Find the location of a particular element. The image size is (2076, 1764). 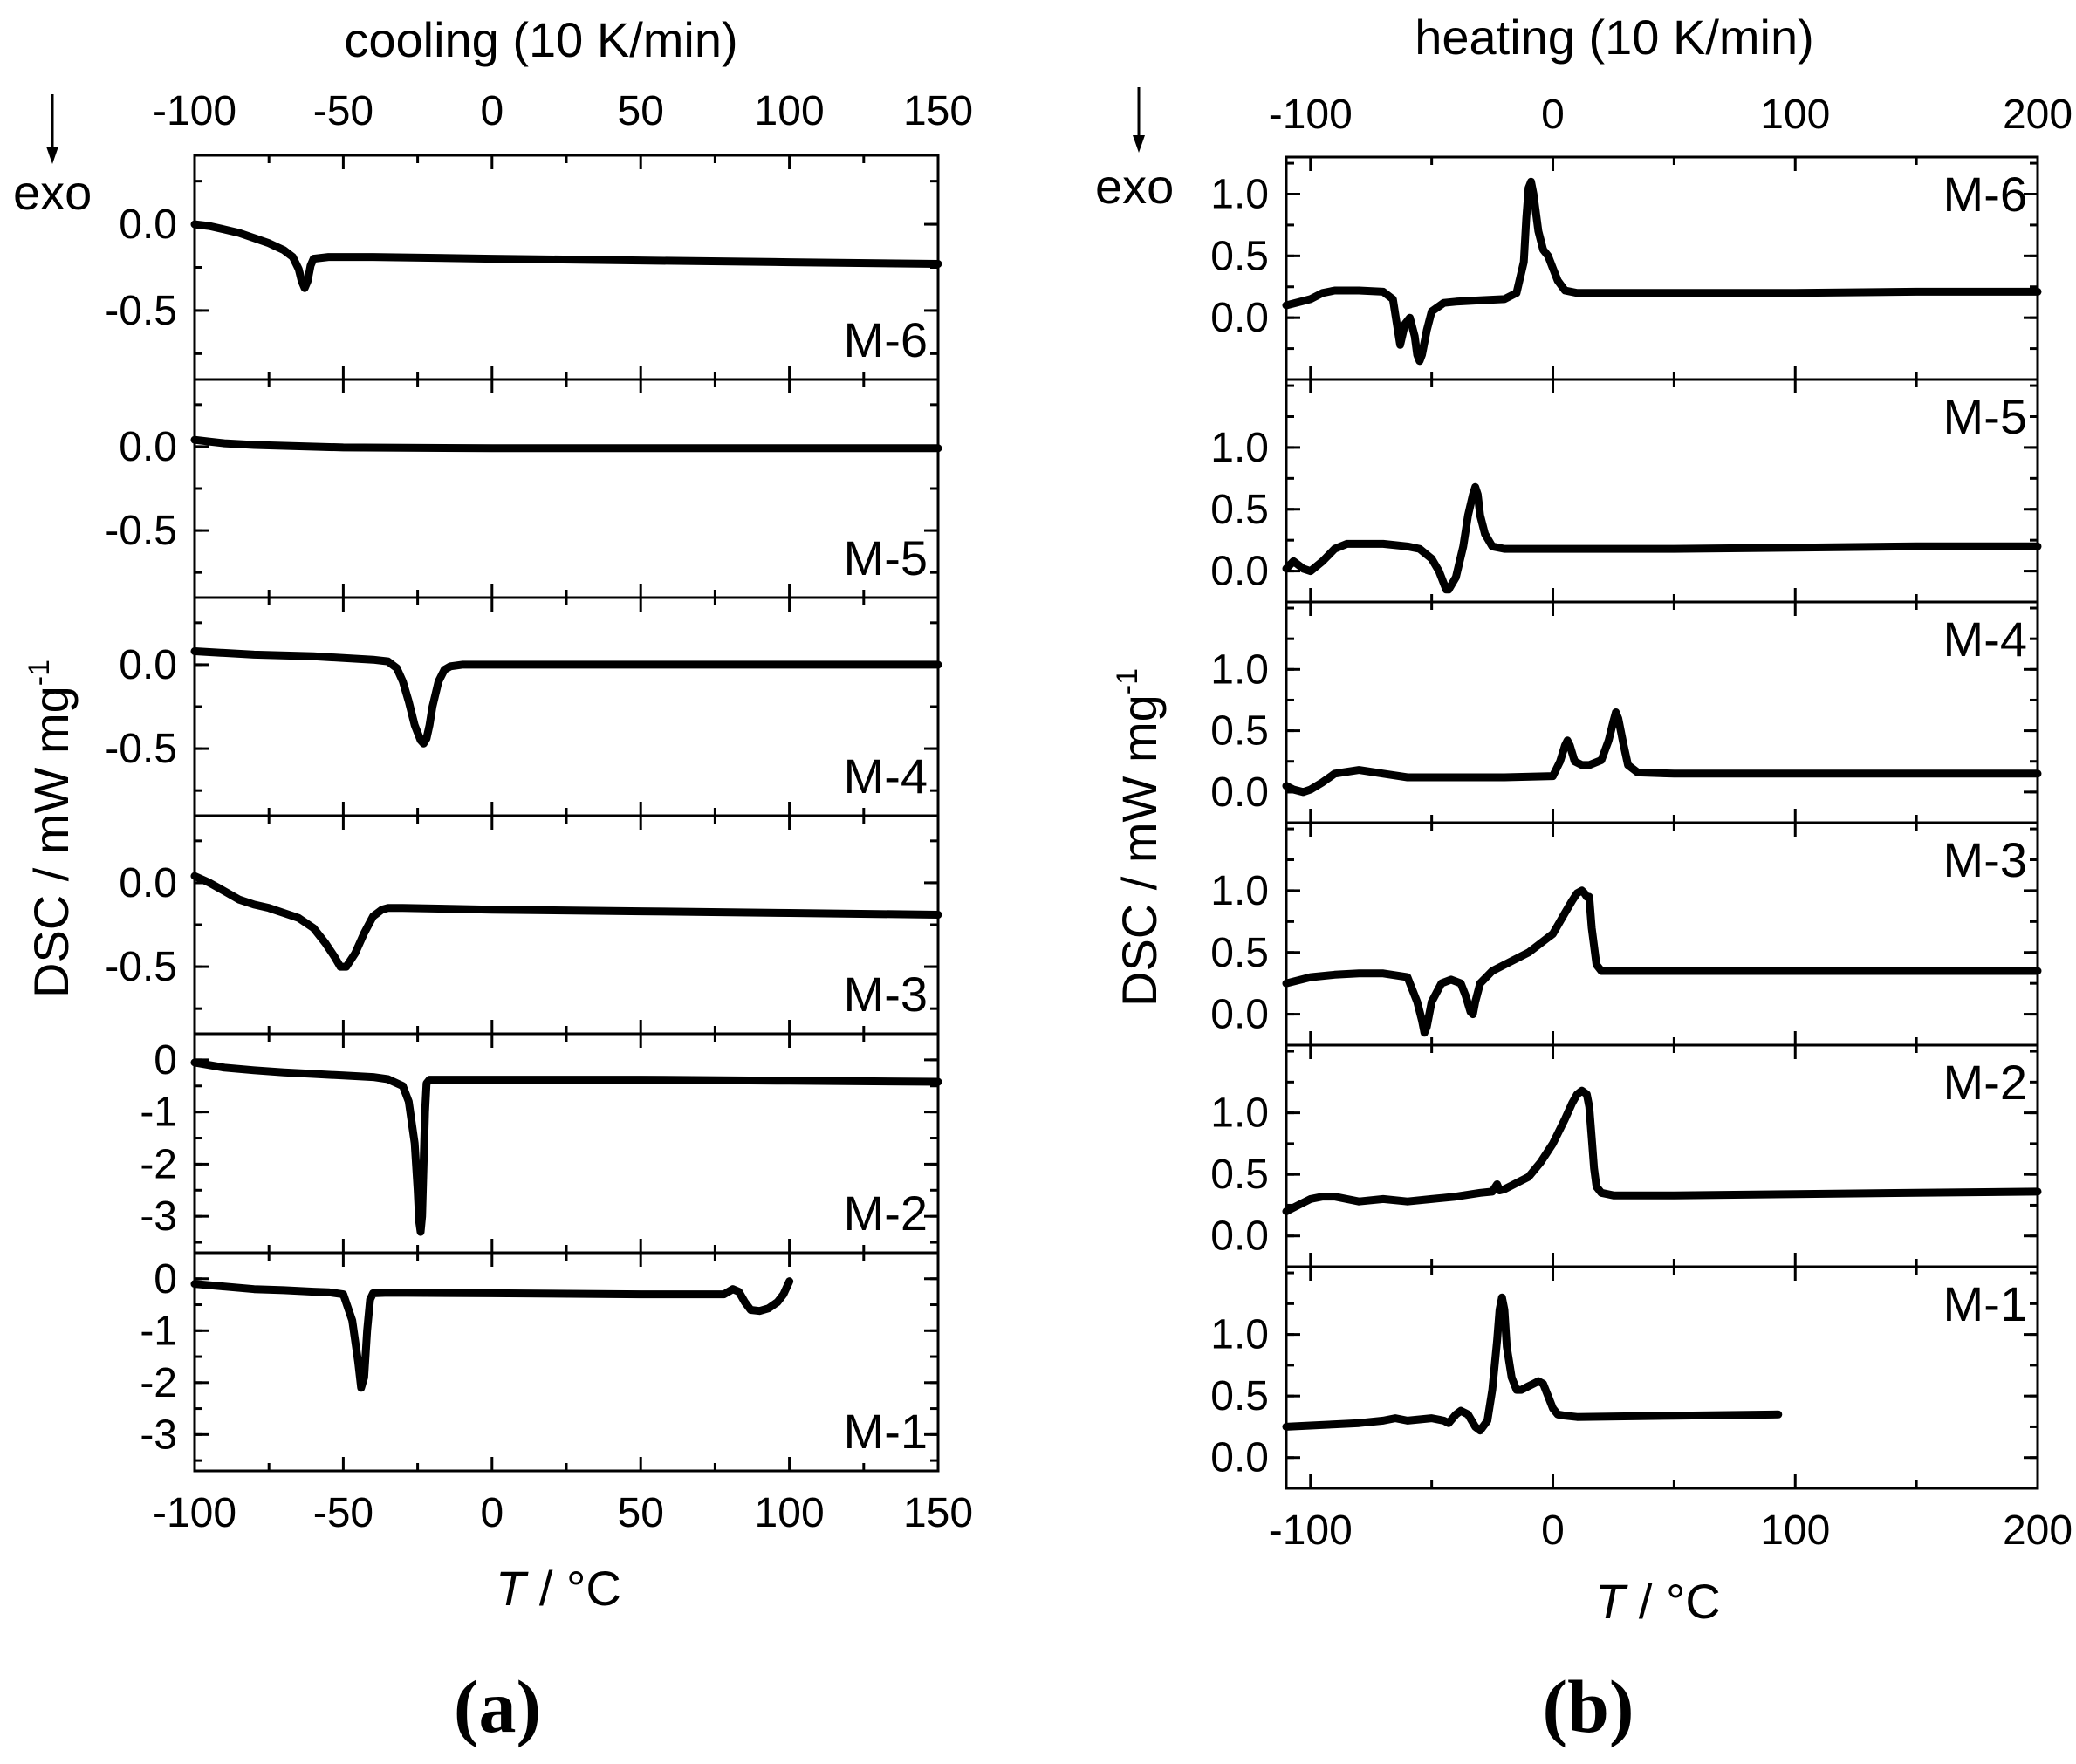

subpanel-m-3: 0.0 -0.5 M-3 is located at coordinates (523, 925).